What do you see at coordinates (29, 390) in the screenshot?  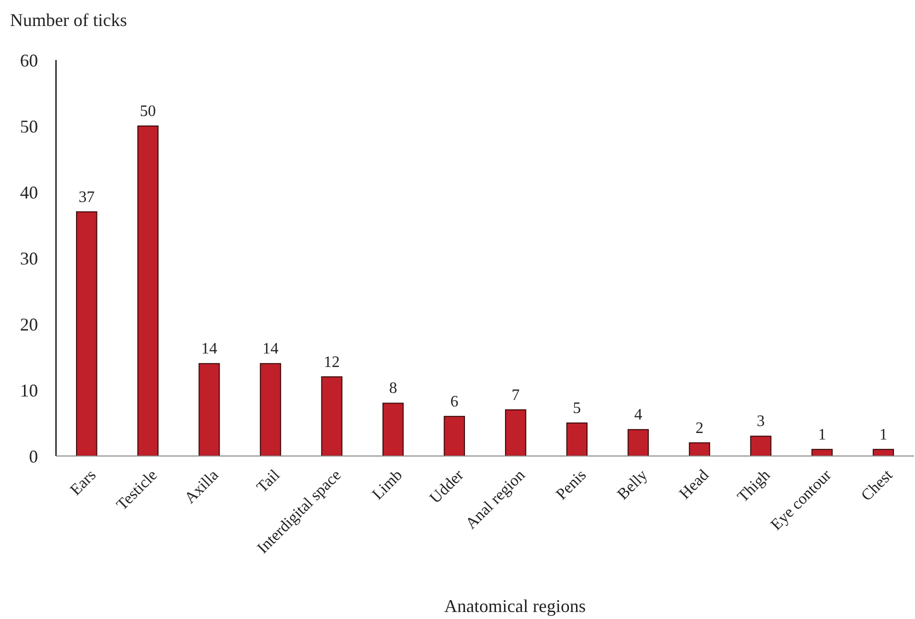 I see `y-tick-label: 10` at bounding box center [29, 390].